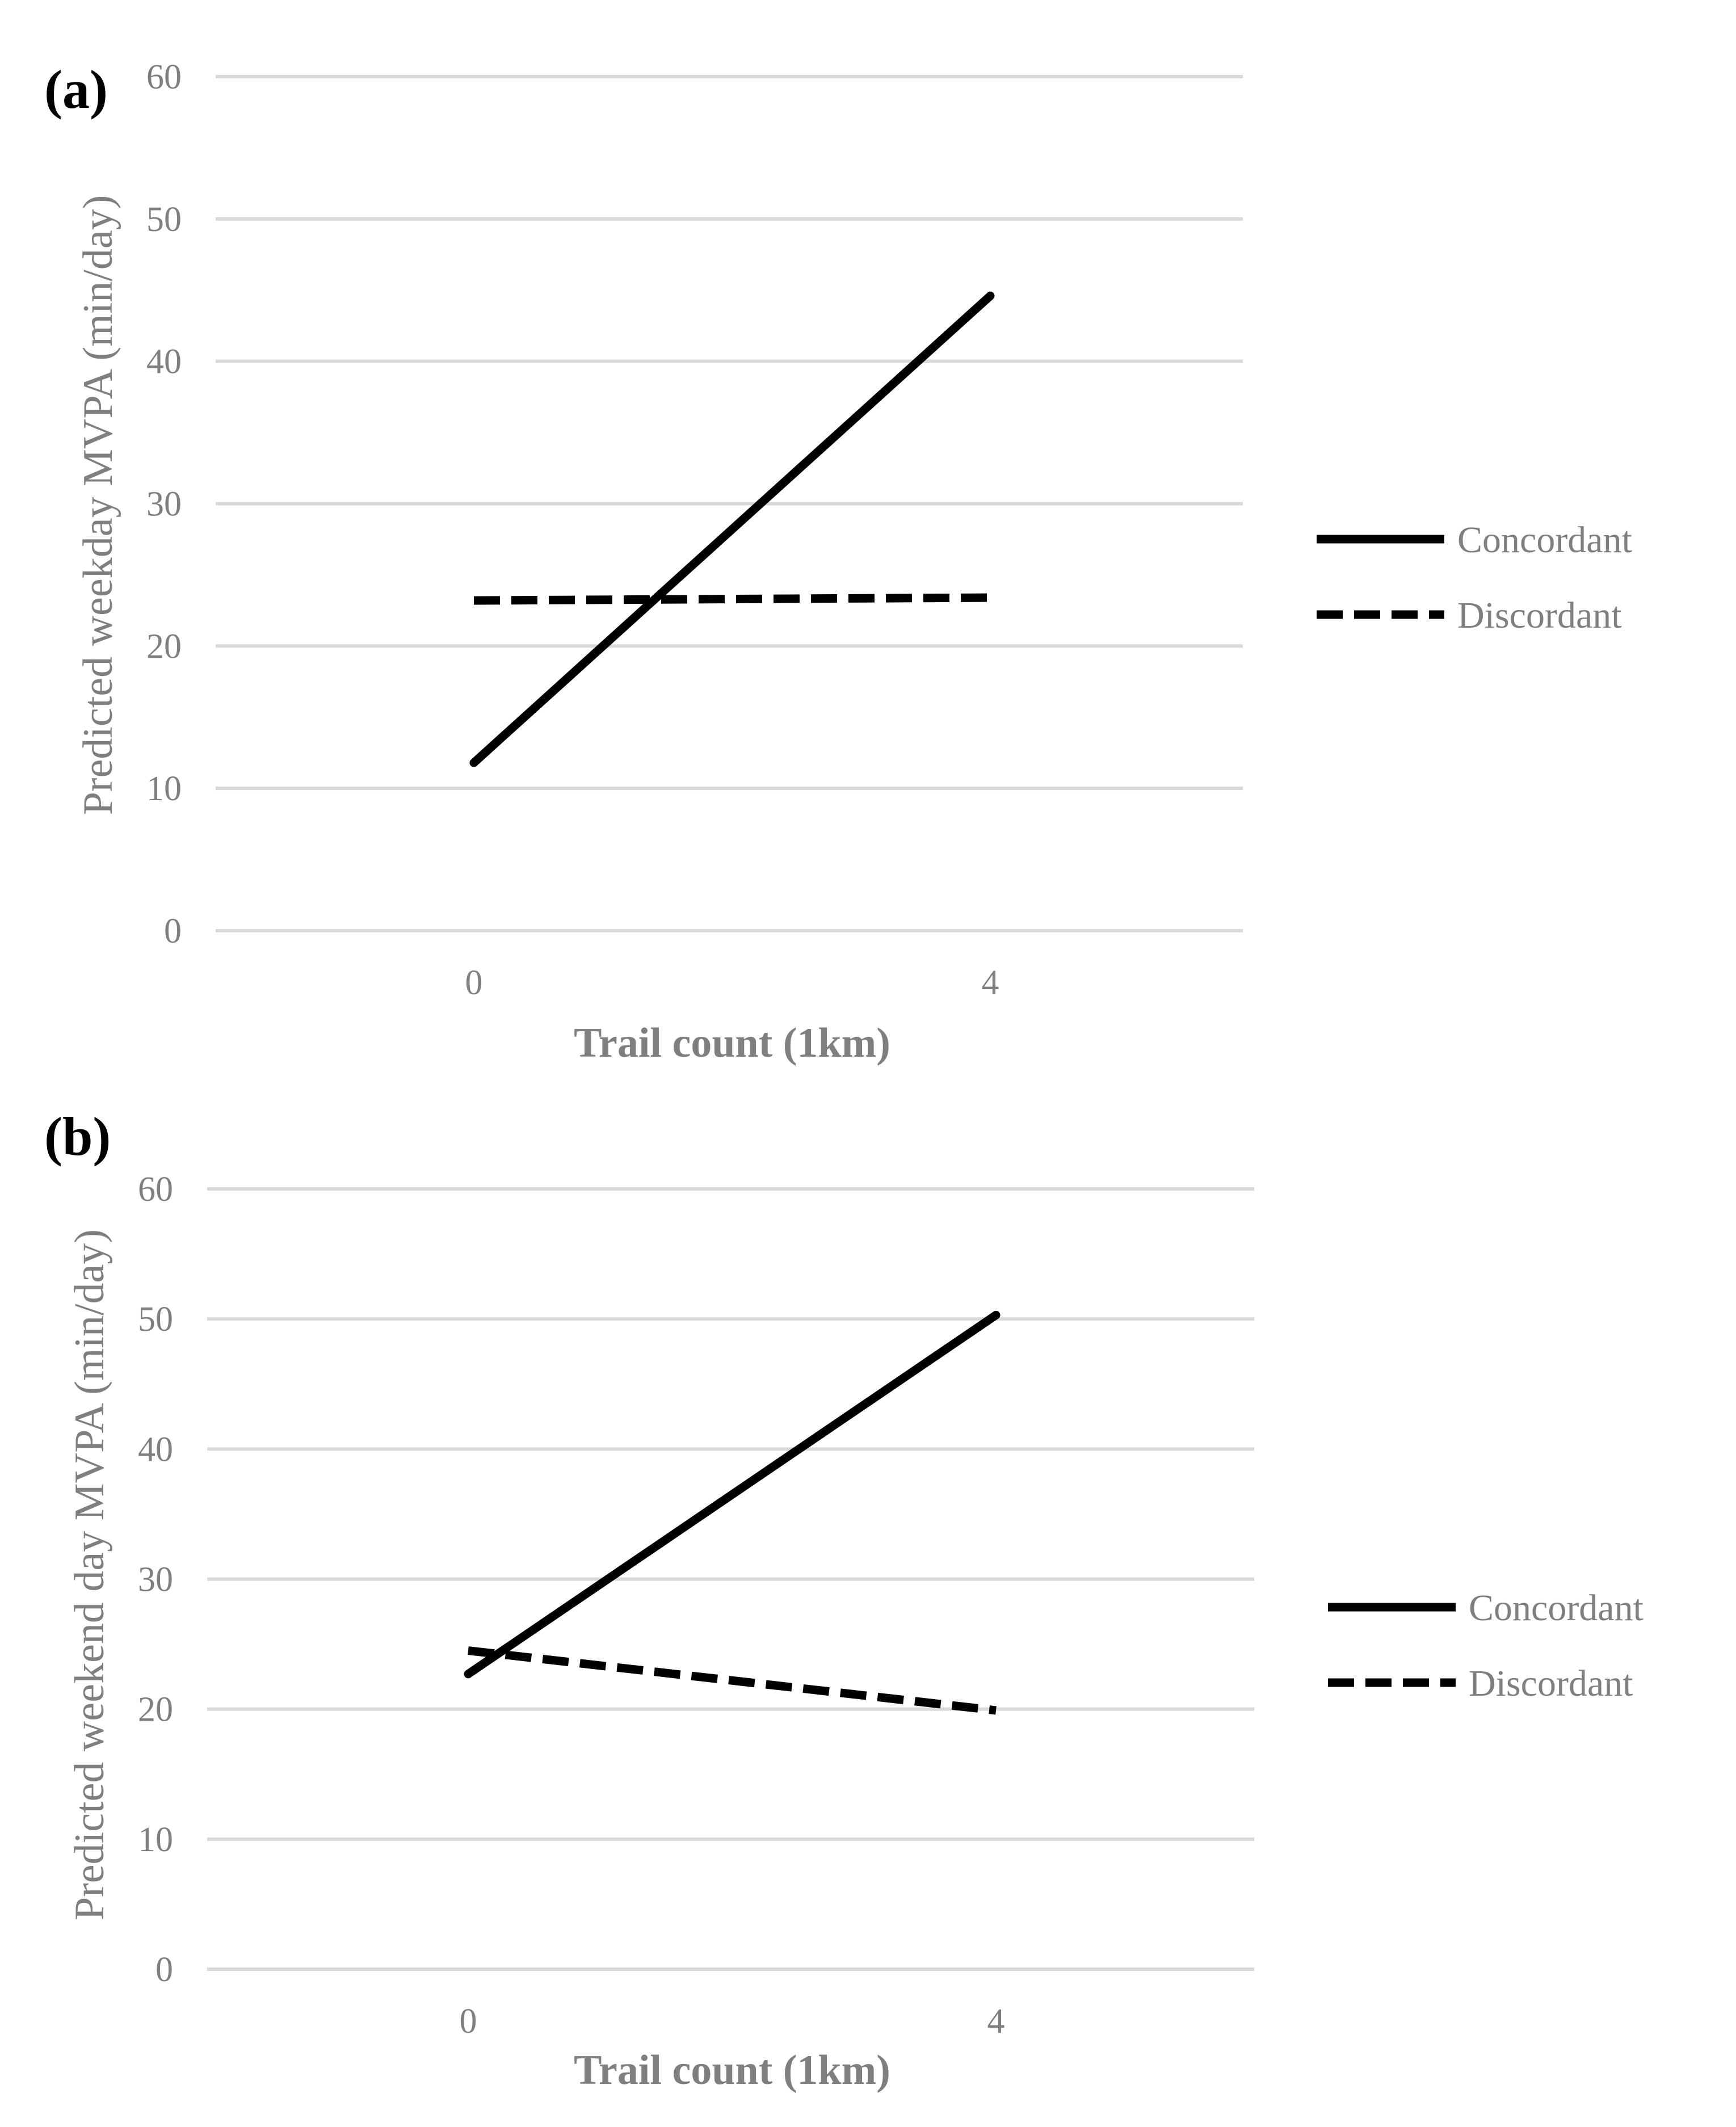 The image size is (1736, 2127). Describe the element at coordinates (98, 505) in the screenshot. I see `y-axis-title: Predicted weekday MVPA (min/day)` at that location.